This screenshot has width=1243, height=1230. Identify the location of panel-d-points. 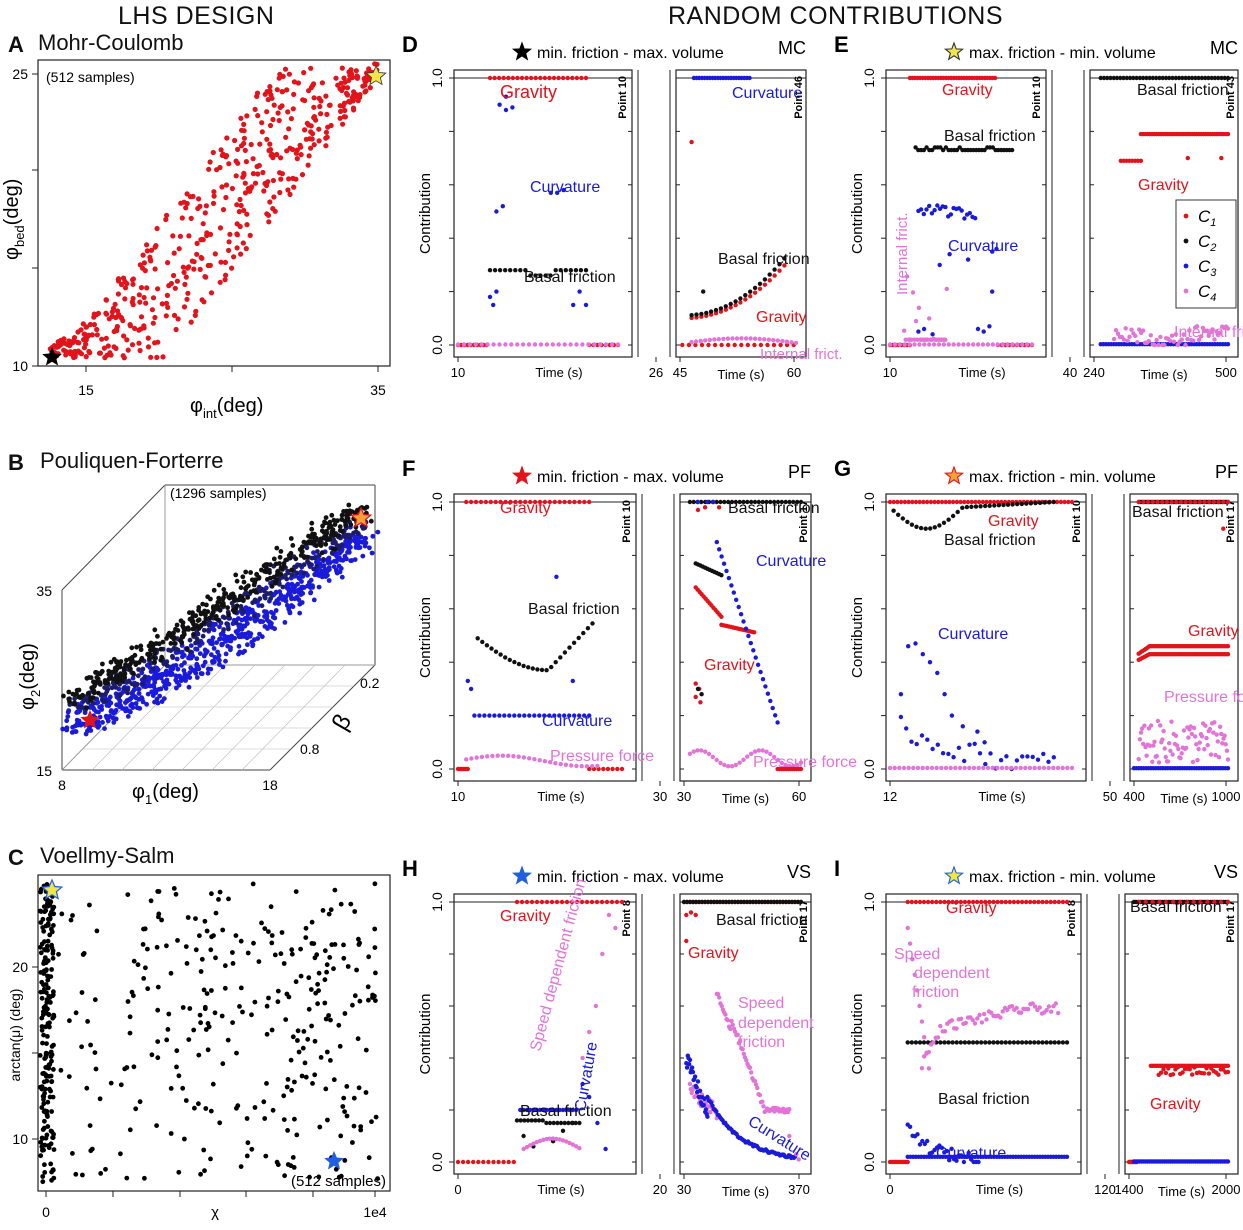
(627, 211).